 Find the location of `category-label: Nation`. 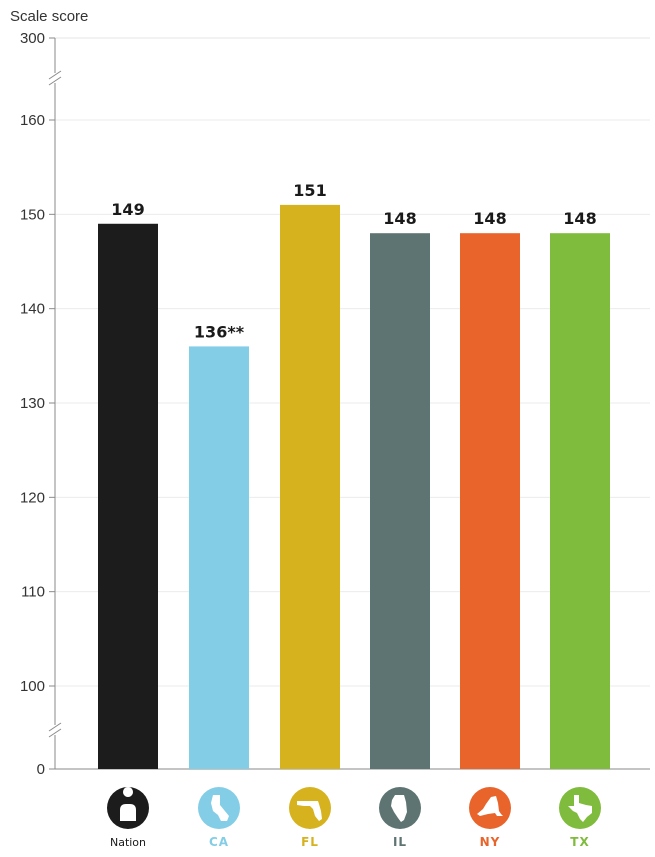

category-label: Nation is located at coordinates (128, 842).